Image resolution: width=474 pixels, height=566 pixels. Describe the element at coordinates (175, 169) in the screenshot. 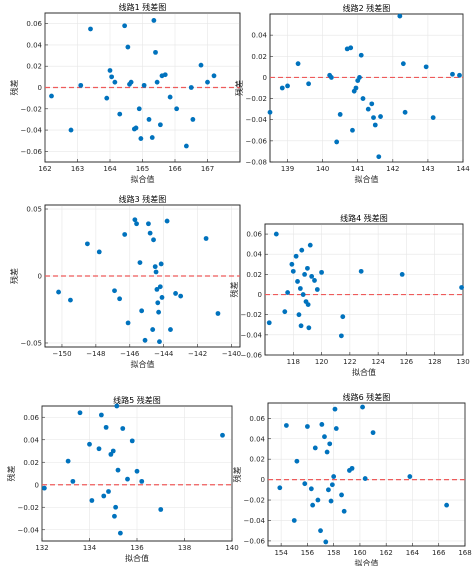

I see `panel1-xtick-label-4: 166` at that location.